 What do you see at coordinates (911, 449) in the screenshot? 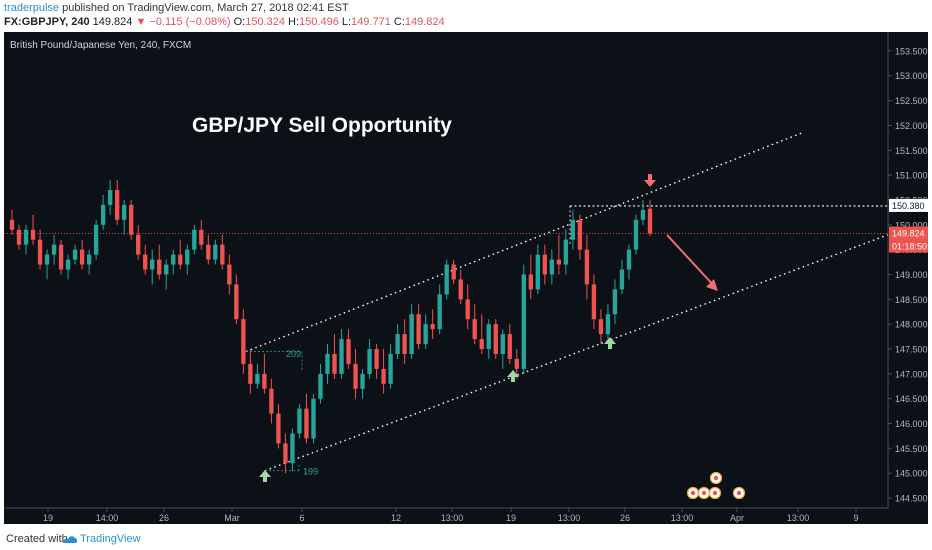
I see `y-tick-label: 145.500` at bounding box center [911, 449].